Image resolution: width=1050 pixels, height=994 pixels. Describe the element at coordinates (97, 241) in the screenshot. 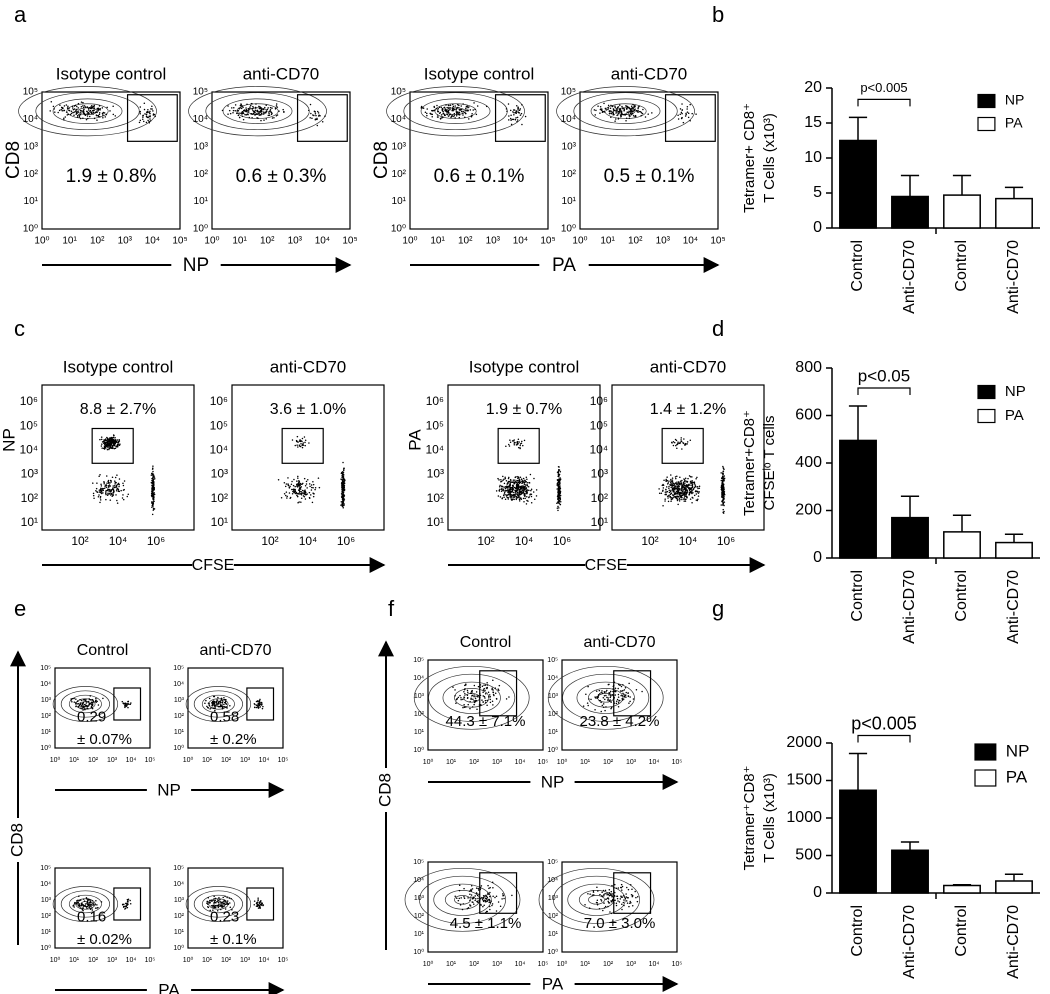

I see `x-tick-label: 10²` at that location.